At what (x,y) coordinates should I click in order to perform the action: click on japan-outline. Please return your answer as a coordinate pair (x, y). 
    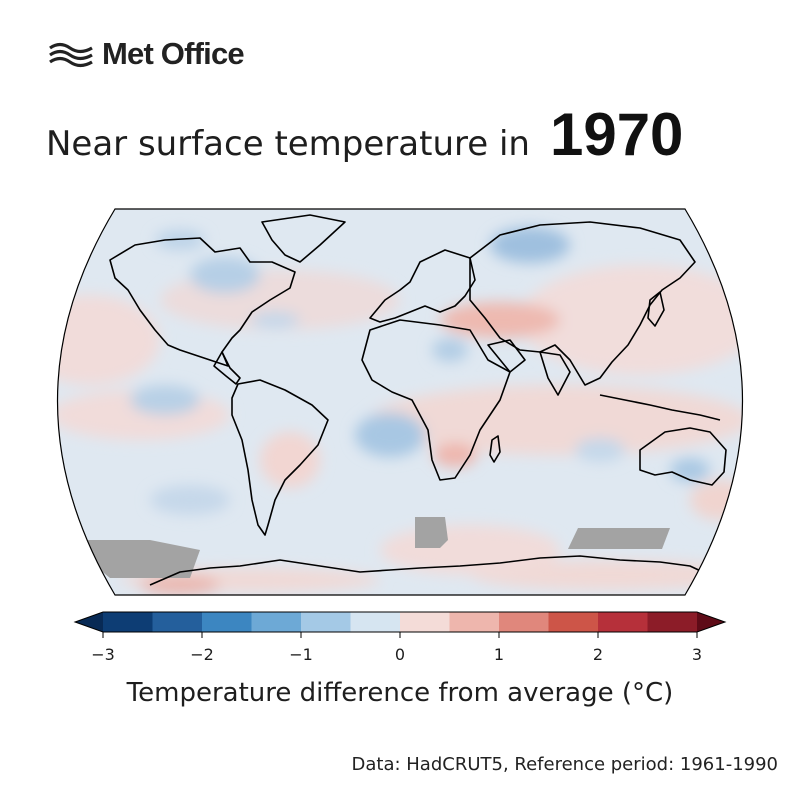
    Looking at the image, I should click on (656, 309).